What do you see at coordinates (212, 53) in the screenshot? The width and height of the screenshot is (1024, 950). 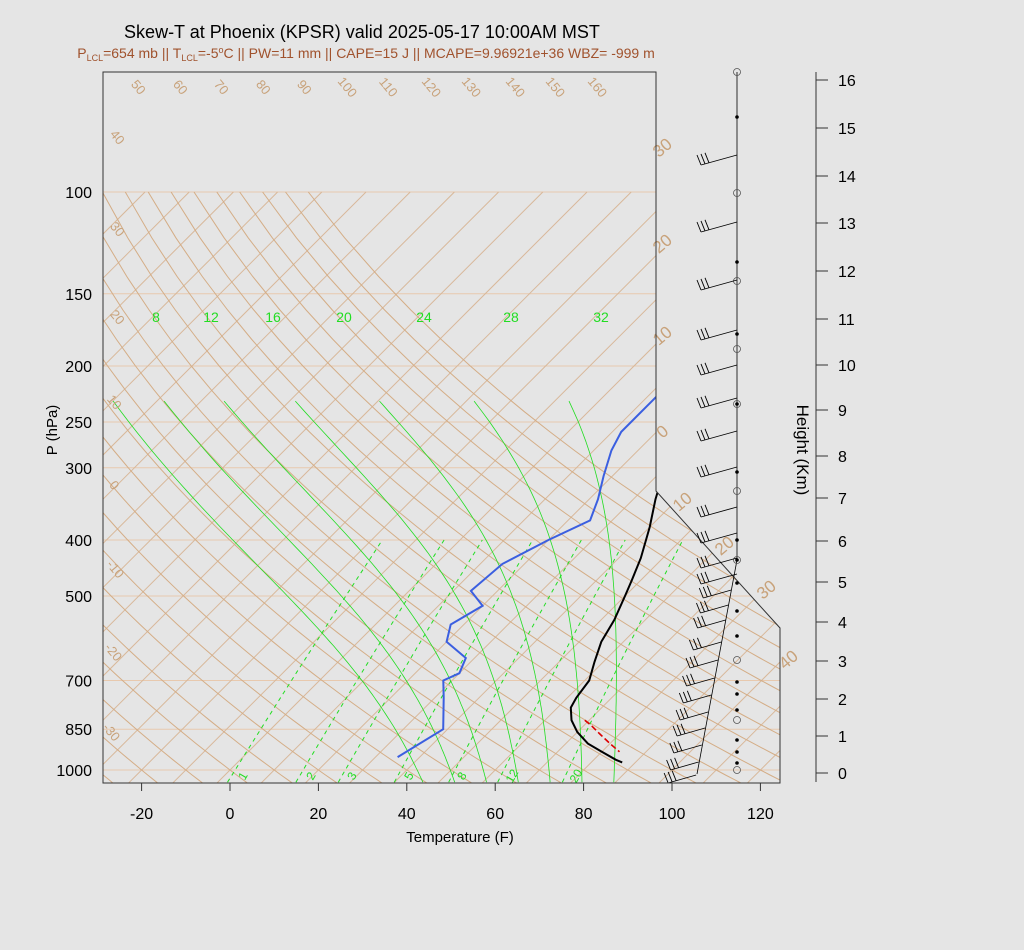 I see `t-lcl-value: -5` at bounding box center [212, 53].